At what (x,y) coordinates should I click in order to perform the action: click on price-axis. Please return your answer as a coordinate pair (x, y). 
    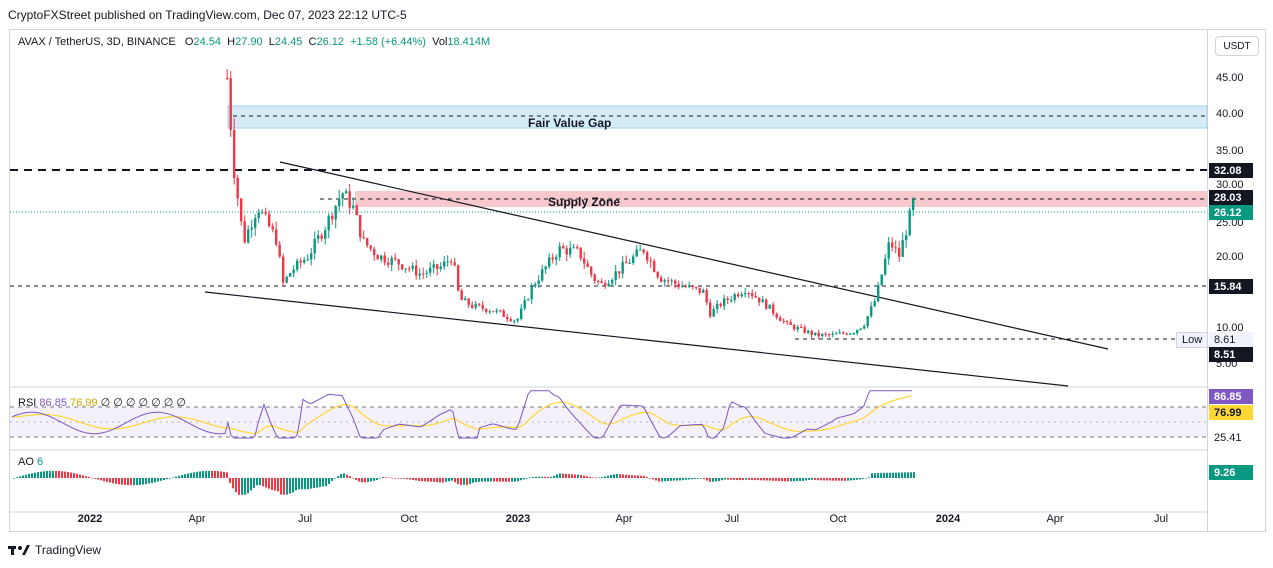
    Looking at the image, I should click on (1237, 280).